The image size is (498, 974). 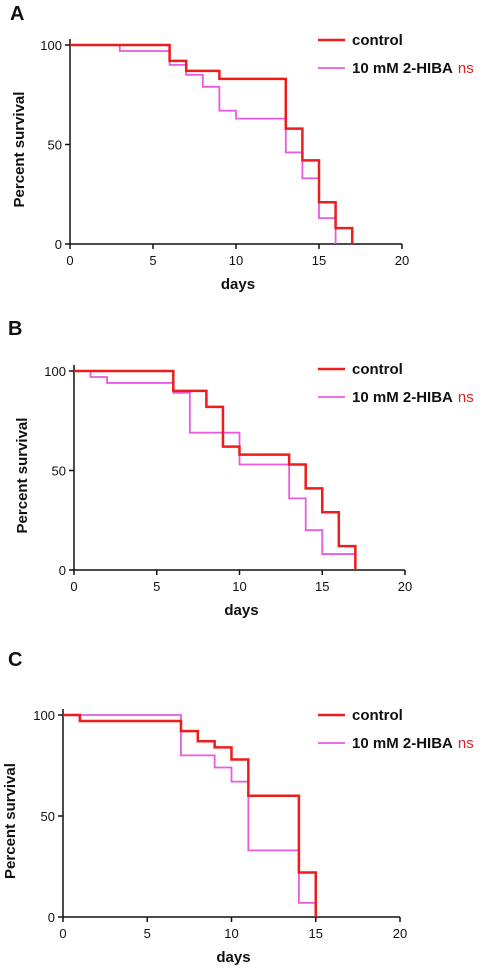 What do you see at coordinates (17, 14) in the screenshot?
I see `panel-letter: A` at bounding box center [17, 14].